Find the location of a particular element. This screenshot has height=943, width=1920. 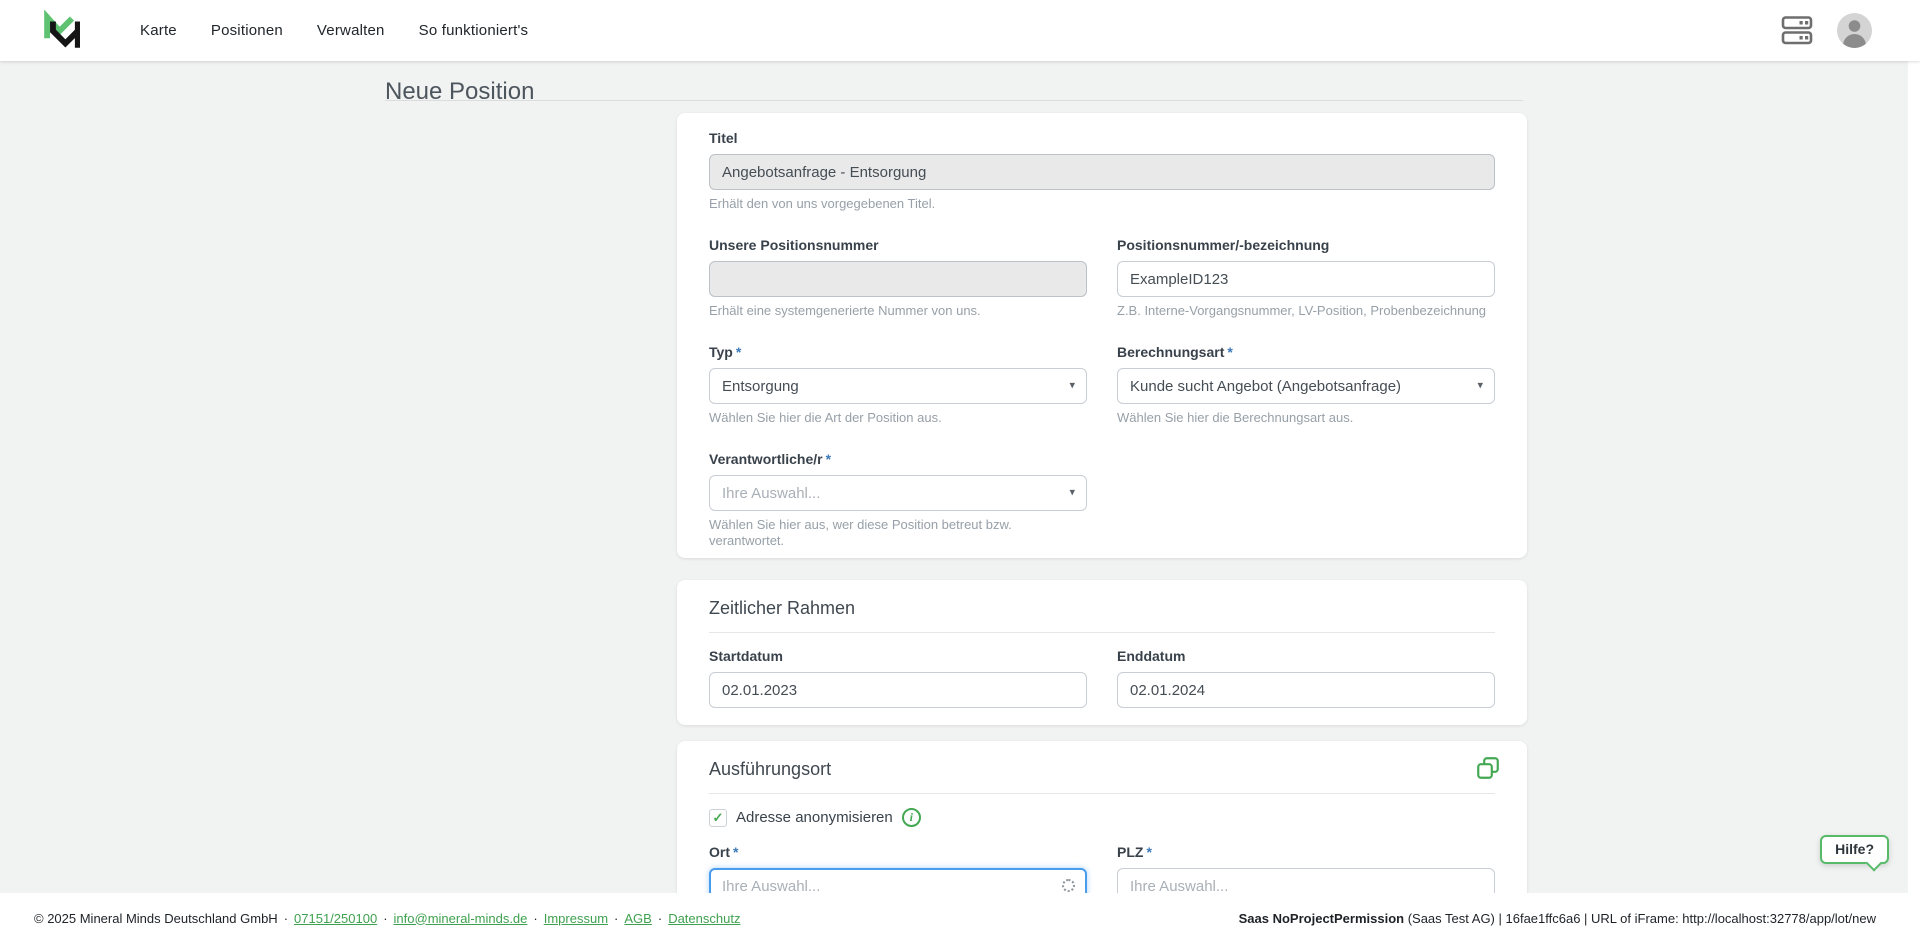

anonymize-label: Adresse anonymisieren is located at coordinates (814, 817).